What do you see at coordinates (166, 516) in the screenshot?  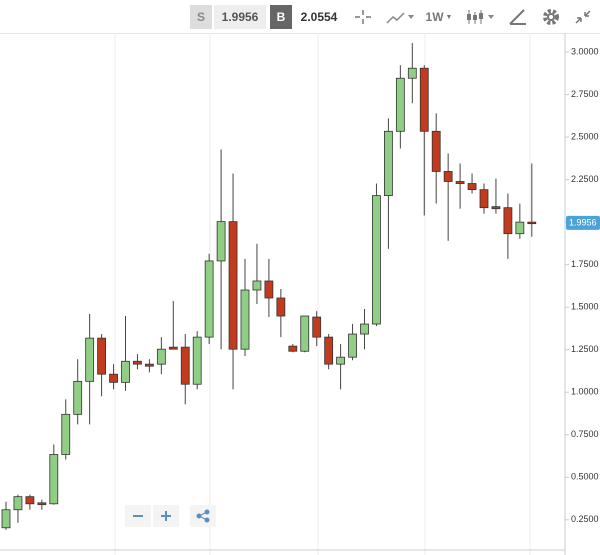 I see `zoom-in-icon` at bounding box center [166, 516].